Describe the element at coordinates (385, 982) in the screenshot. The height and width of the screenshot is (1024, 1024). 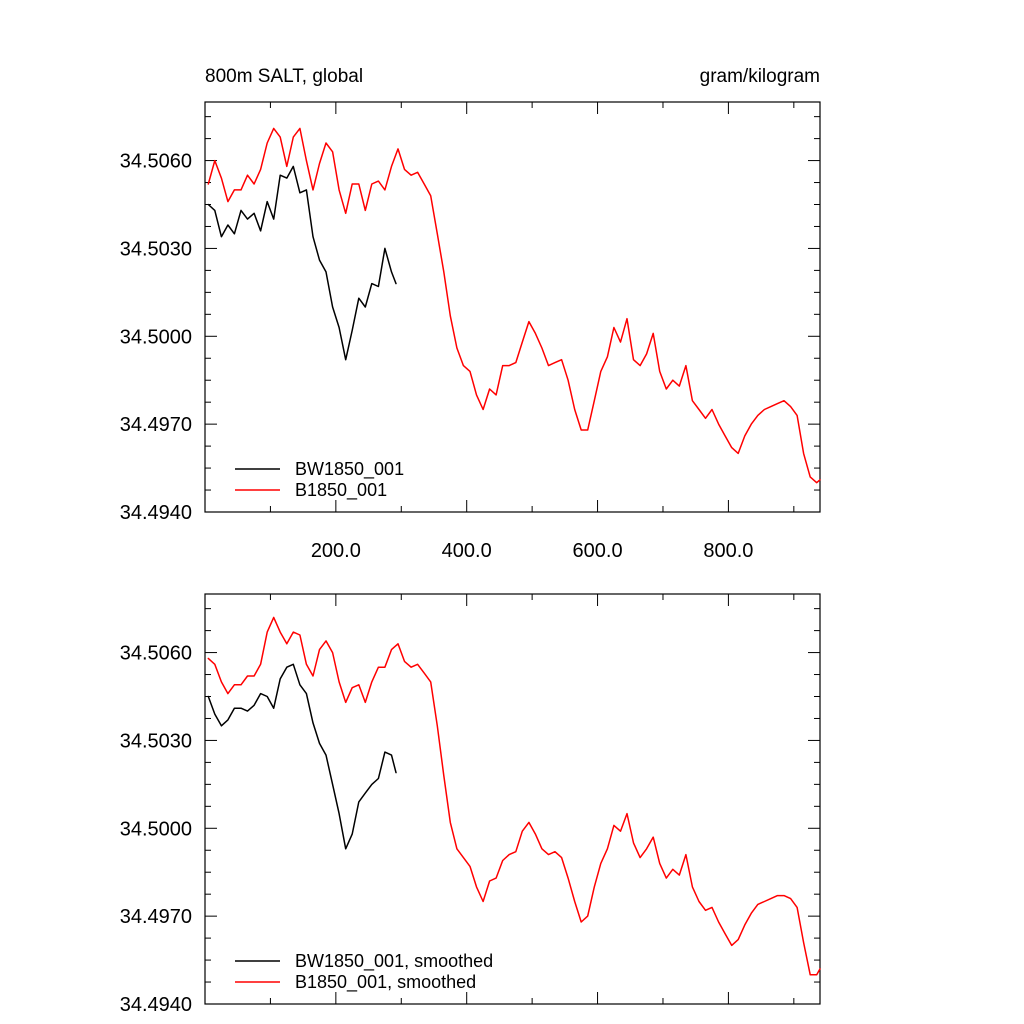
I see `bottom-legend-label: B1850_001, smoothed` at that location.